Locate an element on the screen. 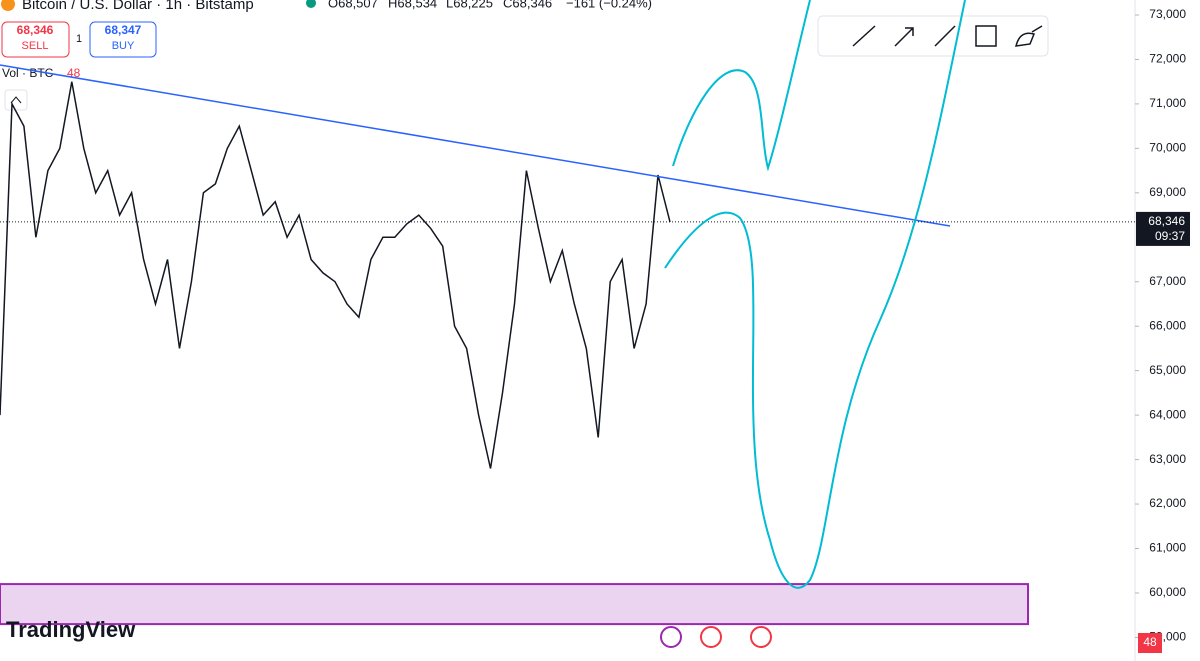 The image size is (1200, 661). y-tick-label: 62,000 is located at coordinates (1167, 503).